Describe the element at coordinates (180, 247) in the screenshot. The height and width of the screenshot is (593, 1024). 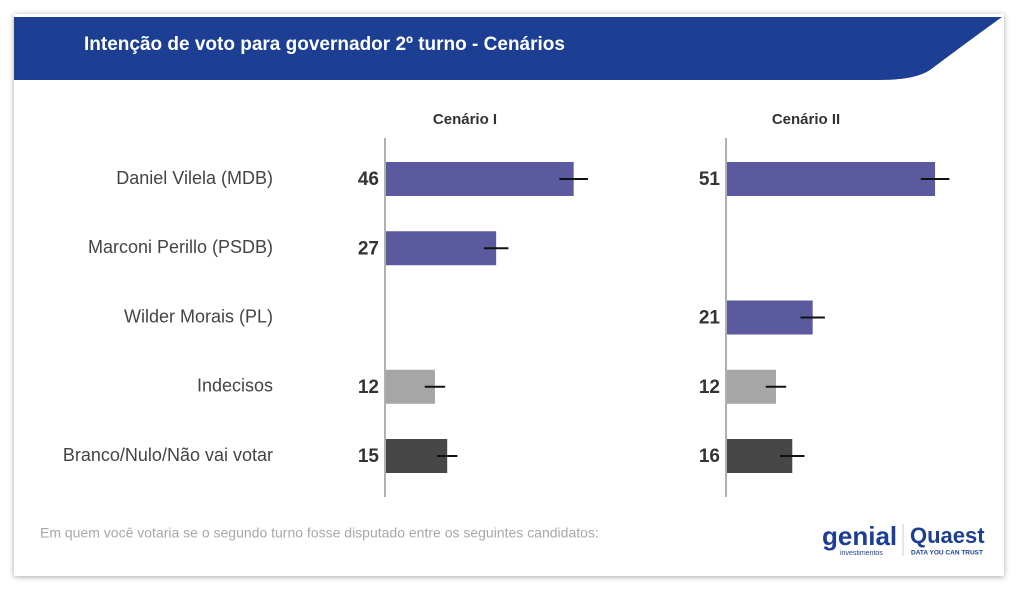
I see `category-label: Marconi Perillo (PSDB)` at that location.